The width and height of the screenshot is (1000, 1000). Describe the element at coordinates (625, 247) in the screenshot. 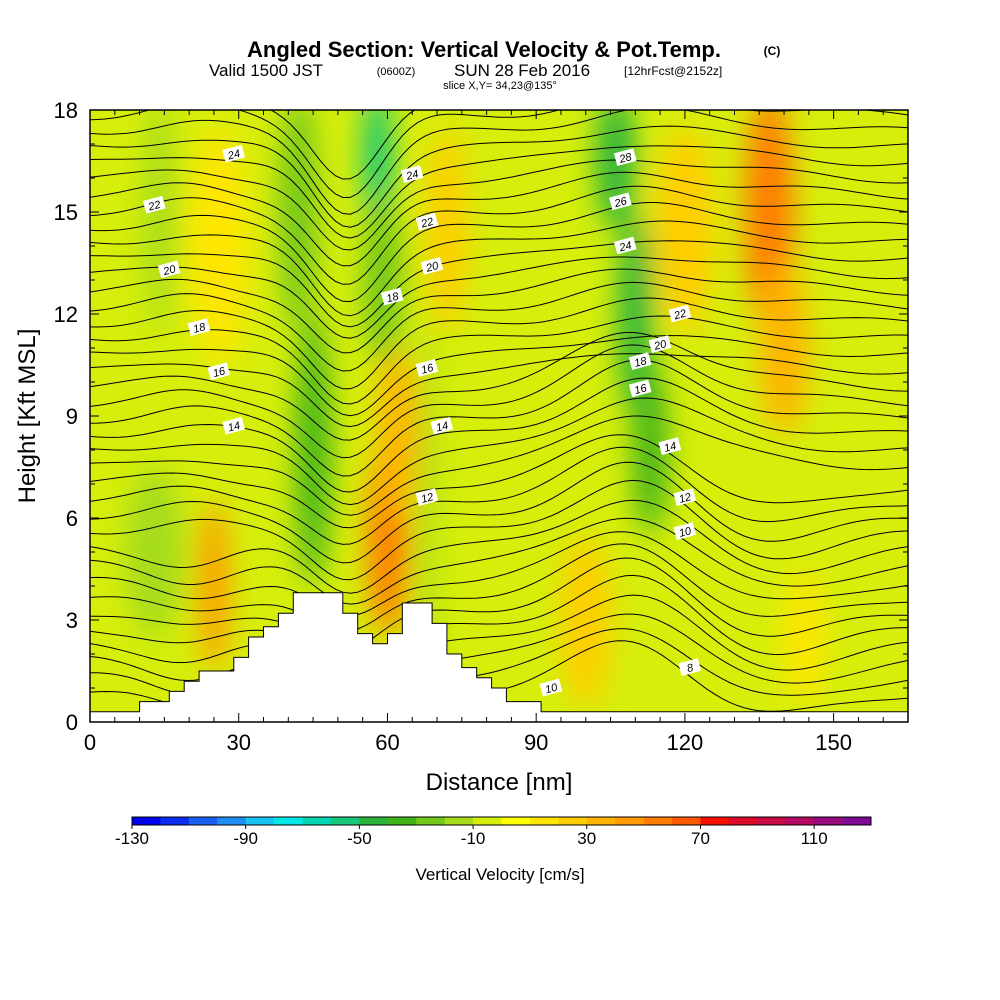

I see `svg-text: 24` at that location.